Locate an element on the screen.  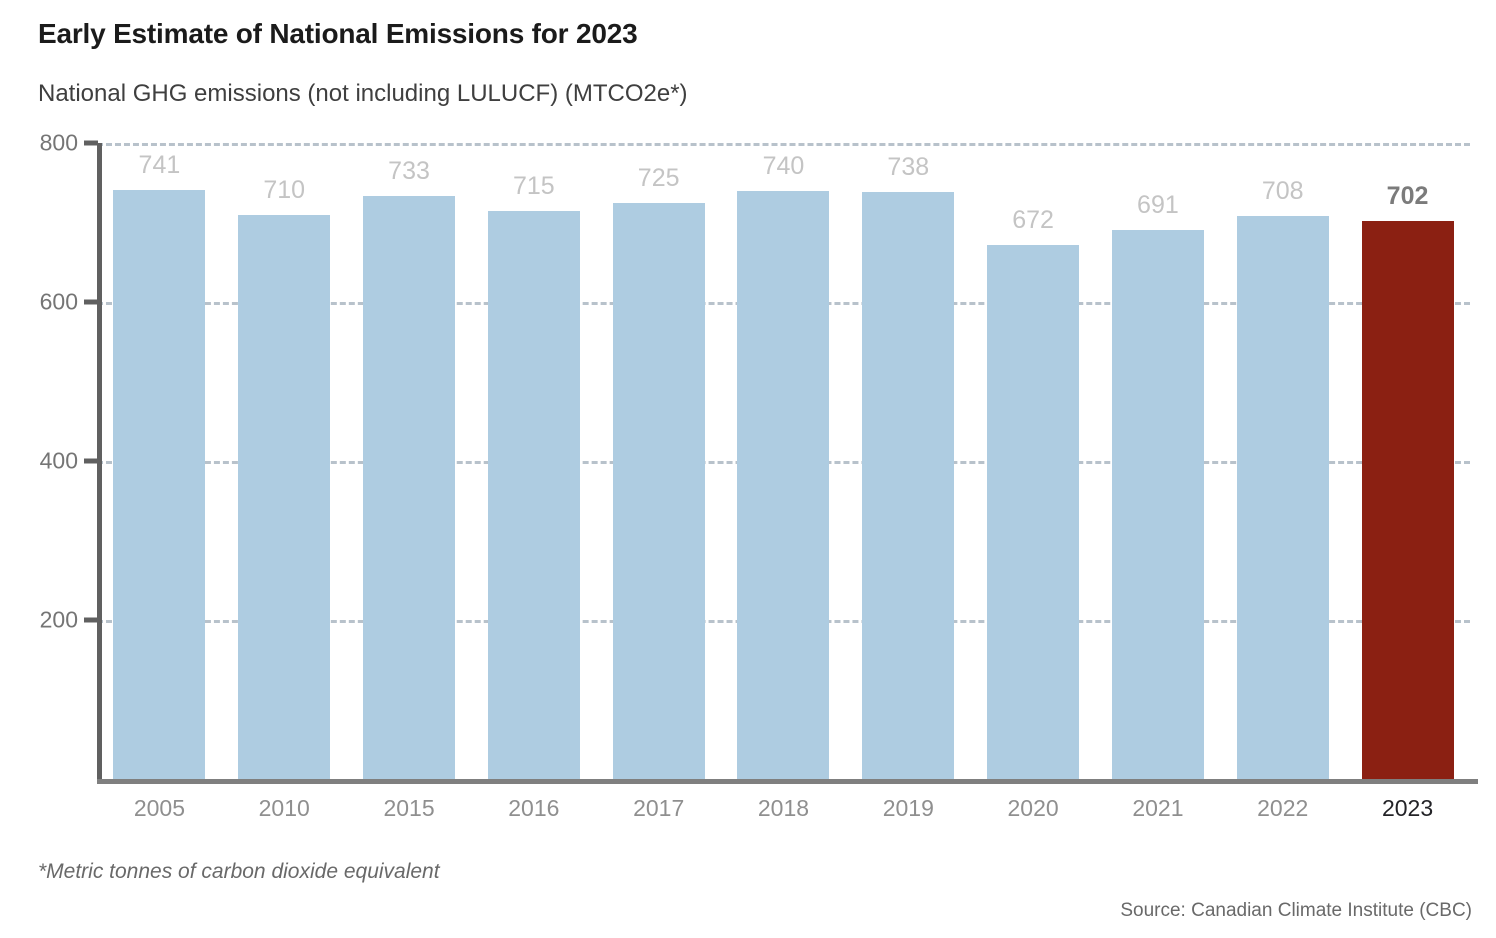
x-axis-label-2019: 2019 is located at coordinates (908, 808).